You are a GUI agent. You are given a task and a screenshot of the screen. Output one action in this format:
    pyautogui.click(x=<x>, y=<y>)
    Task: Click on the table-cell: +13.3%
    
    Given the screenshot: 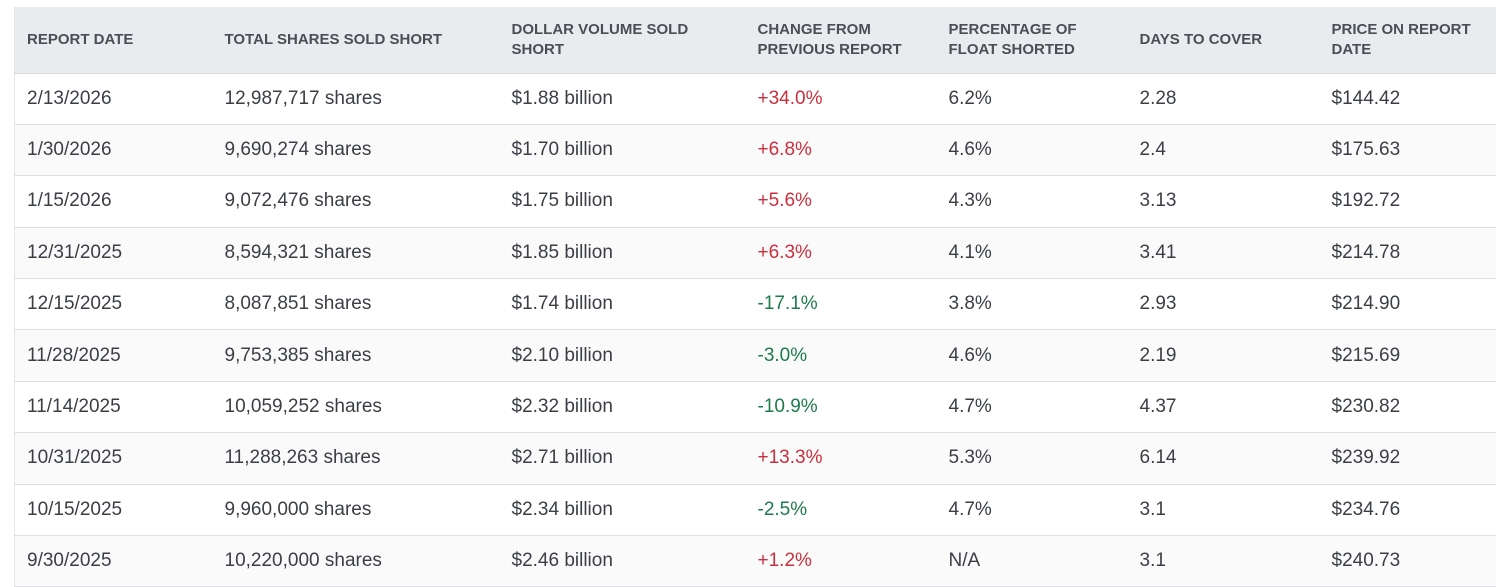 What is the action you would take?
    pyautogui.click(x=841, y=458)
    